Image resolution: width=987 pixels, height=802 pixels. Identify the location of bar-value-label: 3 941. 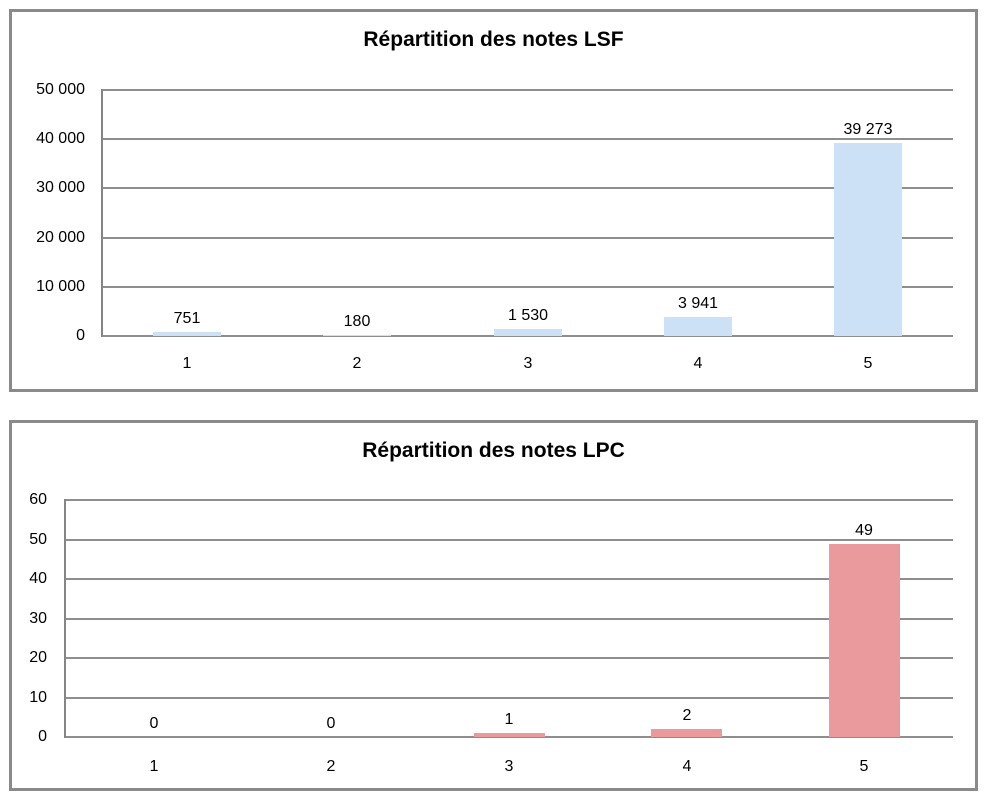
(698, 303).